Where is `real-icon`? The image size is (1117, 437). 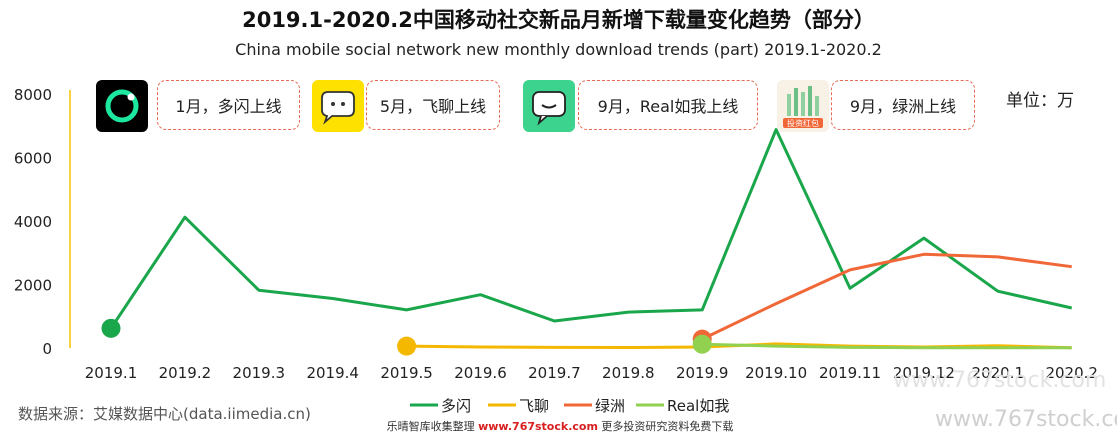
real-icon is located at coordinates (549, 106).